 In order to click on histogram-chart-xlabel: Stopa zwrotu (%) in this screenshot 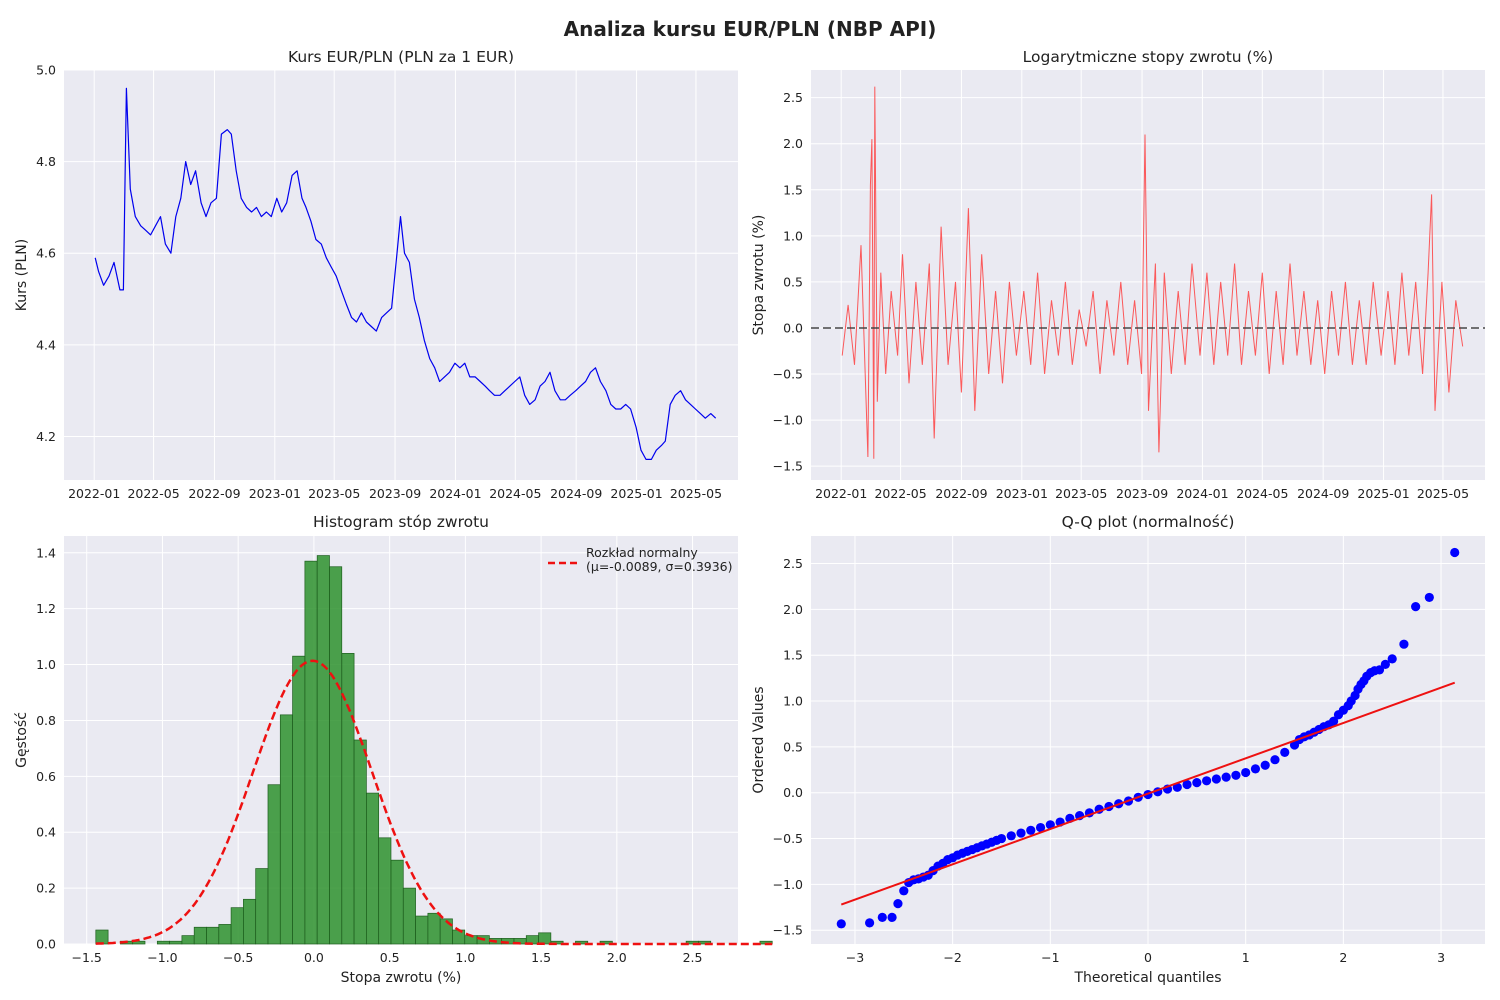, I will do `click(401, 978)`.